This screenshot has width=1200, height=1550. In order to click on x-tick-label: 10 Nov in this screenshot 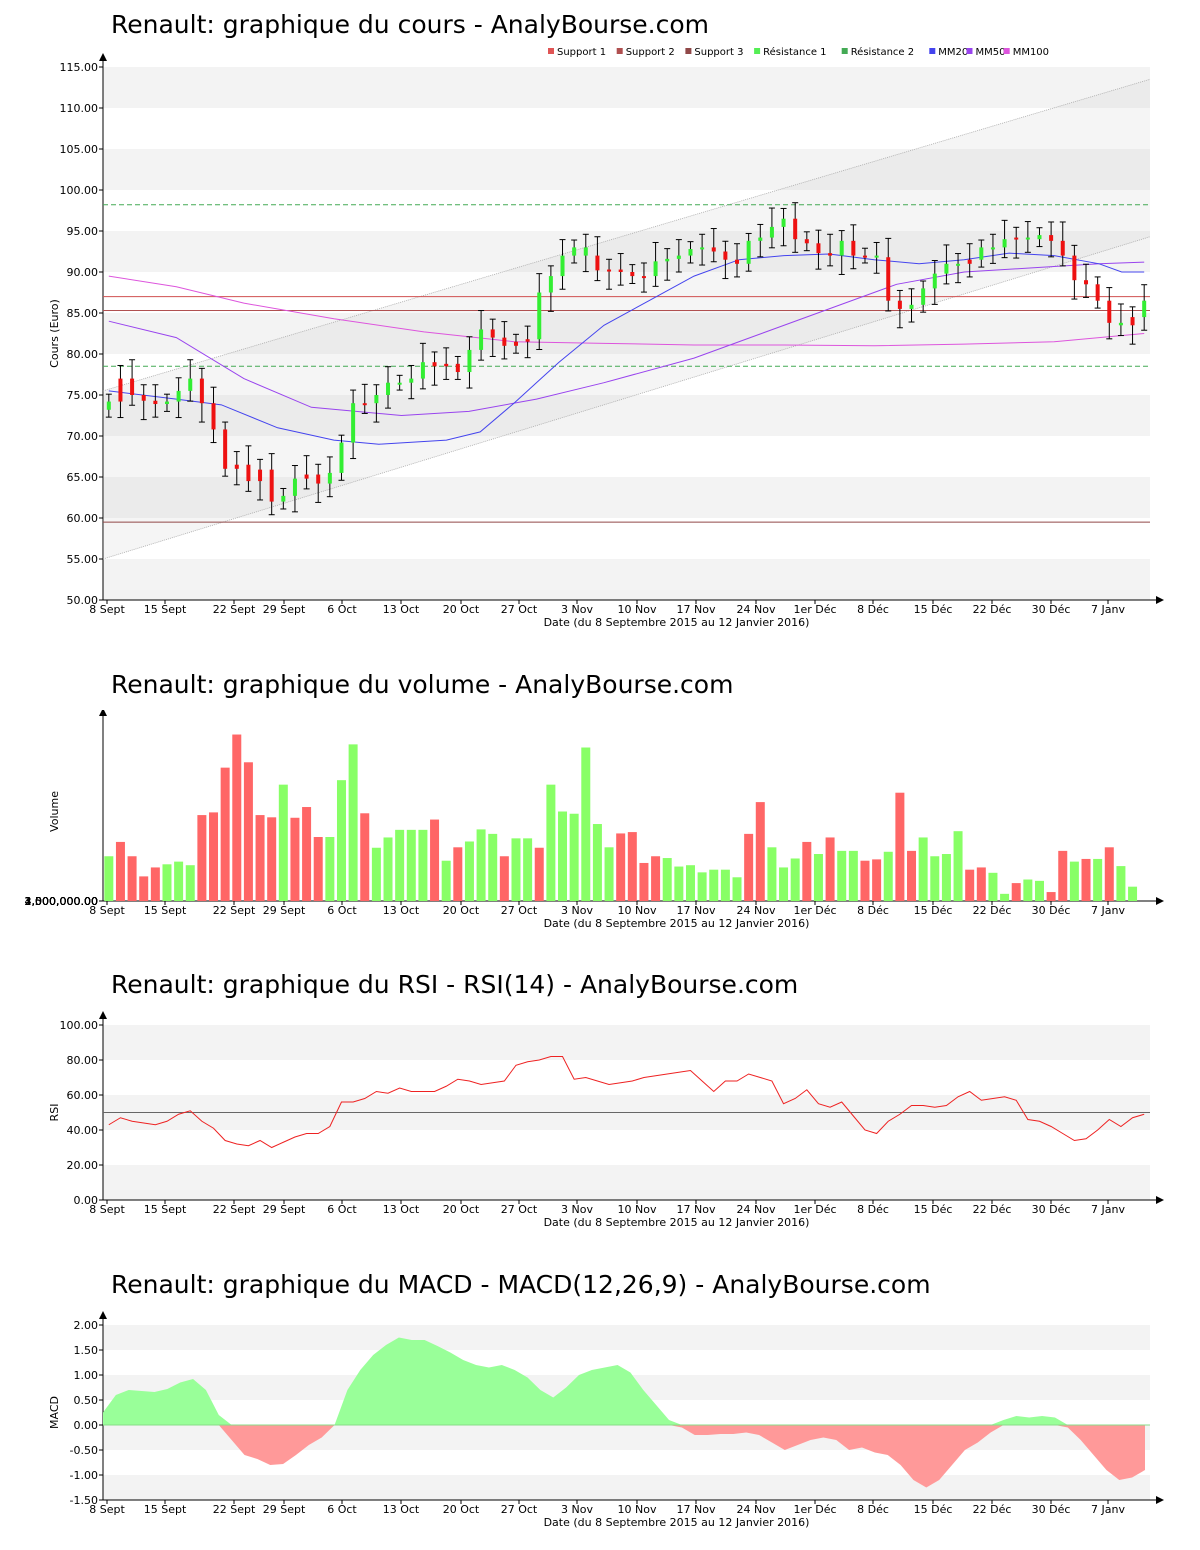, I will do `click(637, 910)`.